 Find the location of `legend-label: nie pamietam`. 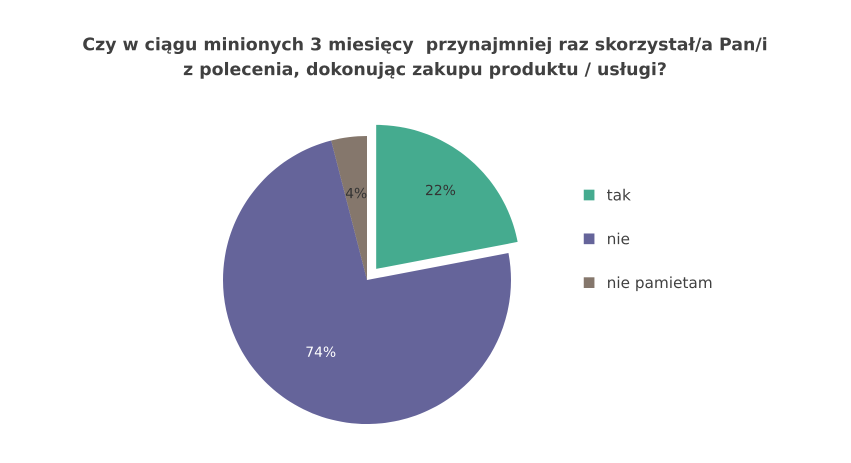

legend-label: nie pamietam is located at coordinates (660, 284).